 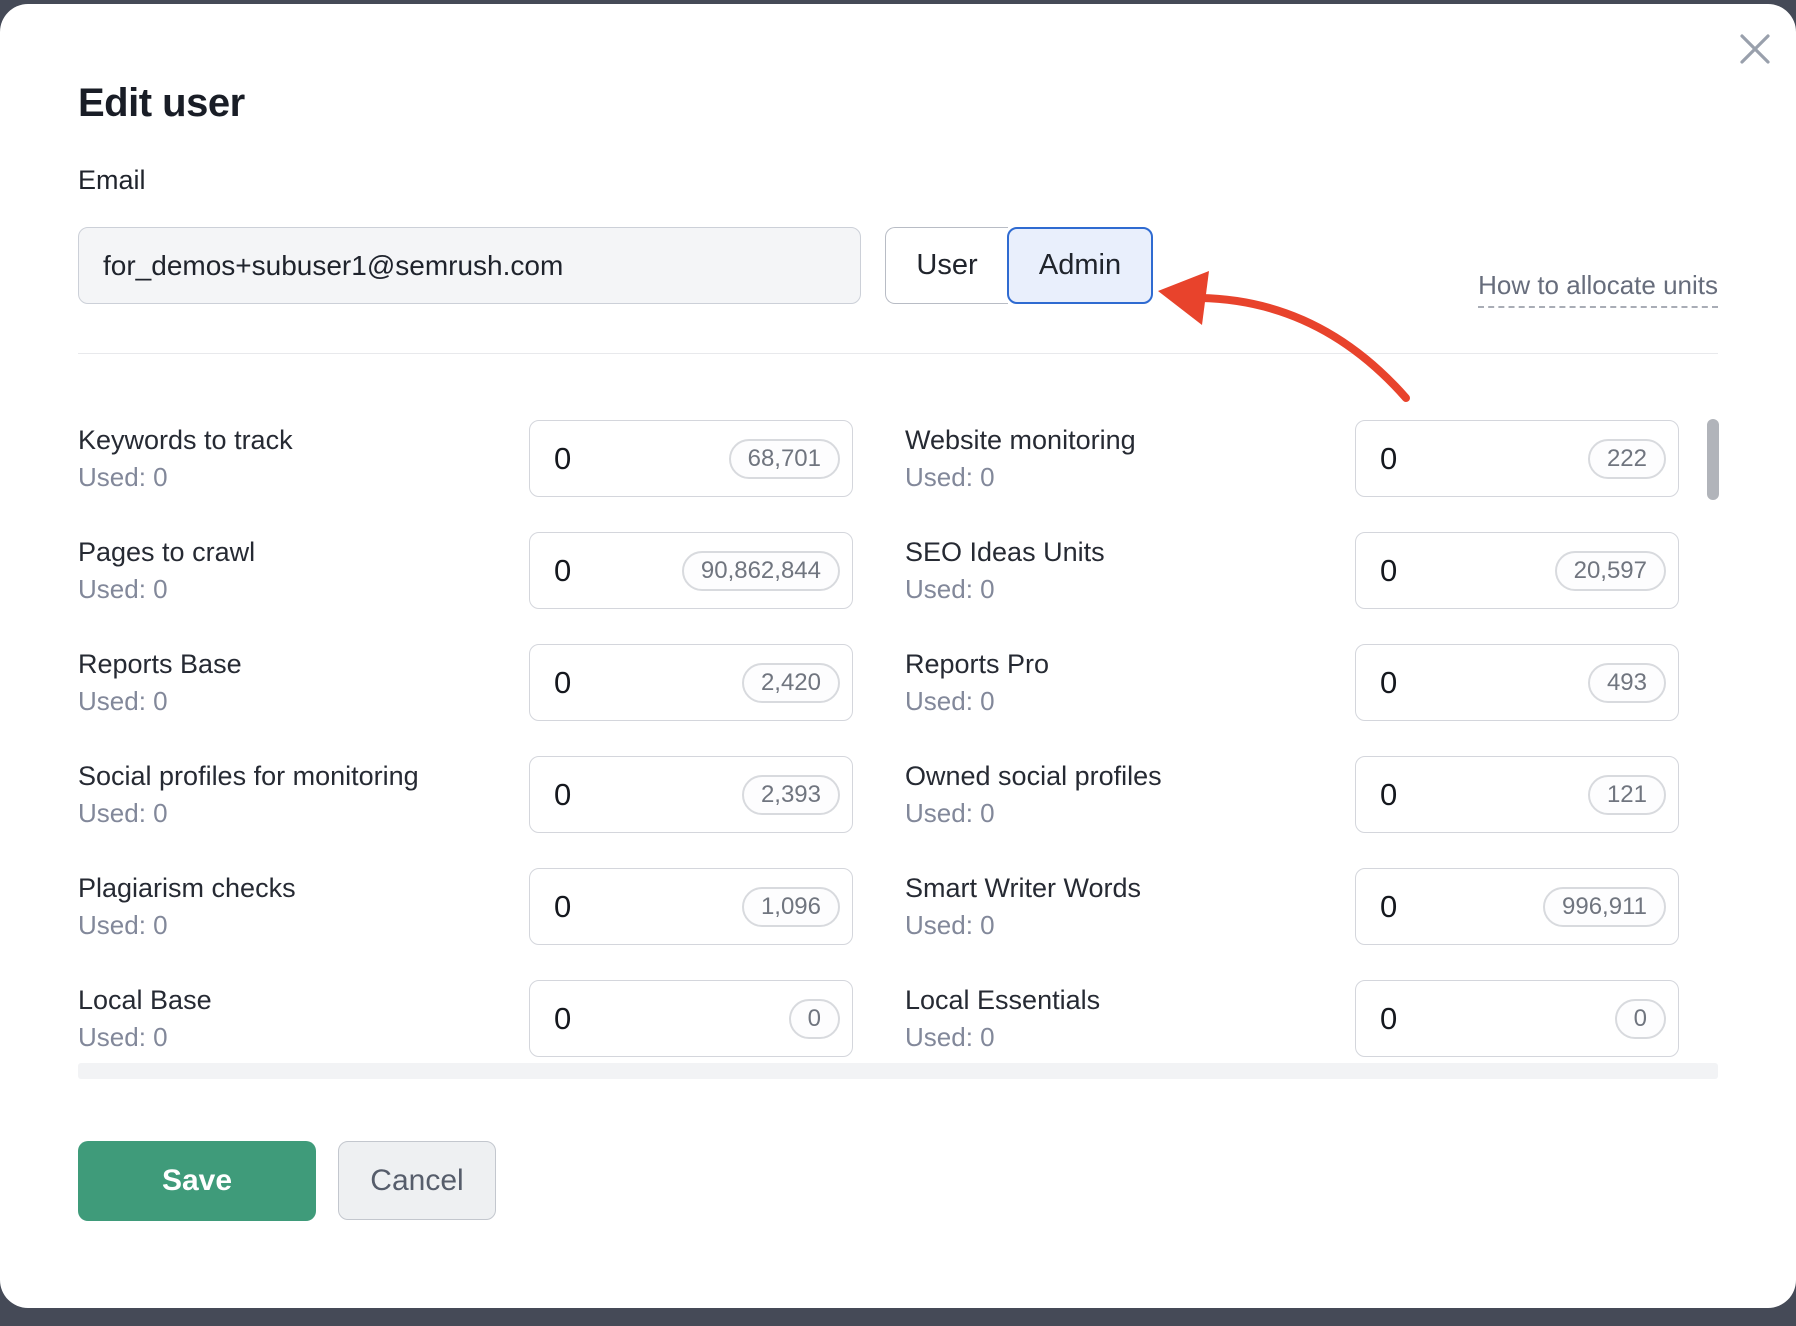 What do you see at coordinates (1604, 906) in the screenshot?
I see `unit-limit-badge: 996,911` at bounding box center [1604, 906].